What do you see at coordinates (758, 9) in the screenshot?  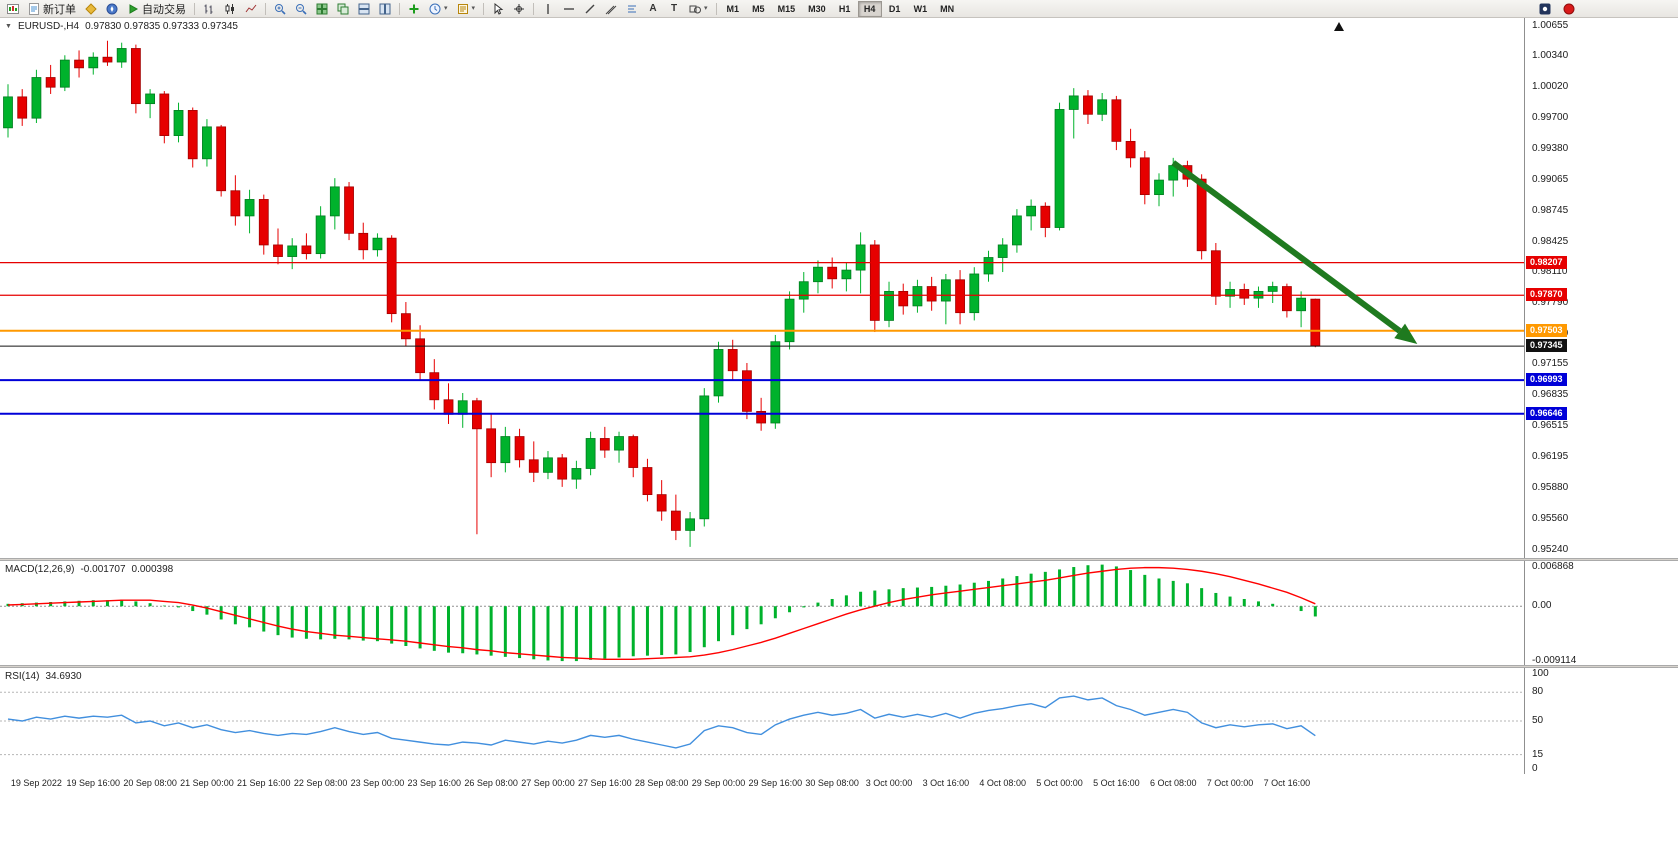 I see `tf-m5-button: M5` at bounding box center [758, 9].